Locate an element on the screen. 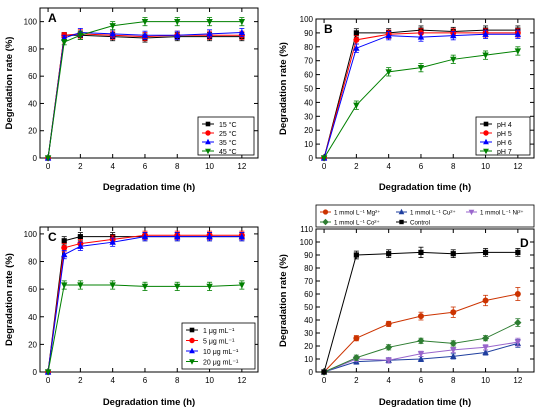 The width and height of the screenshot is (550, 414). legend-label: 45 °C is located at coordinates (228, 152).